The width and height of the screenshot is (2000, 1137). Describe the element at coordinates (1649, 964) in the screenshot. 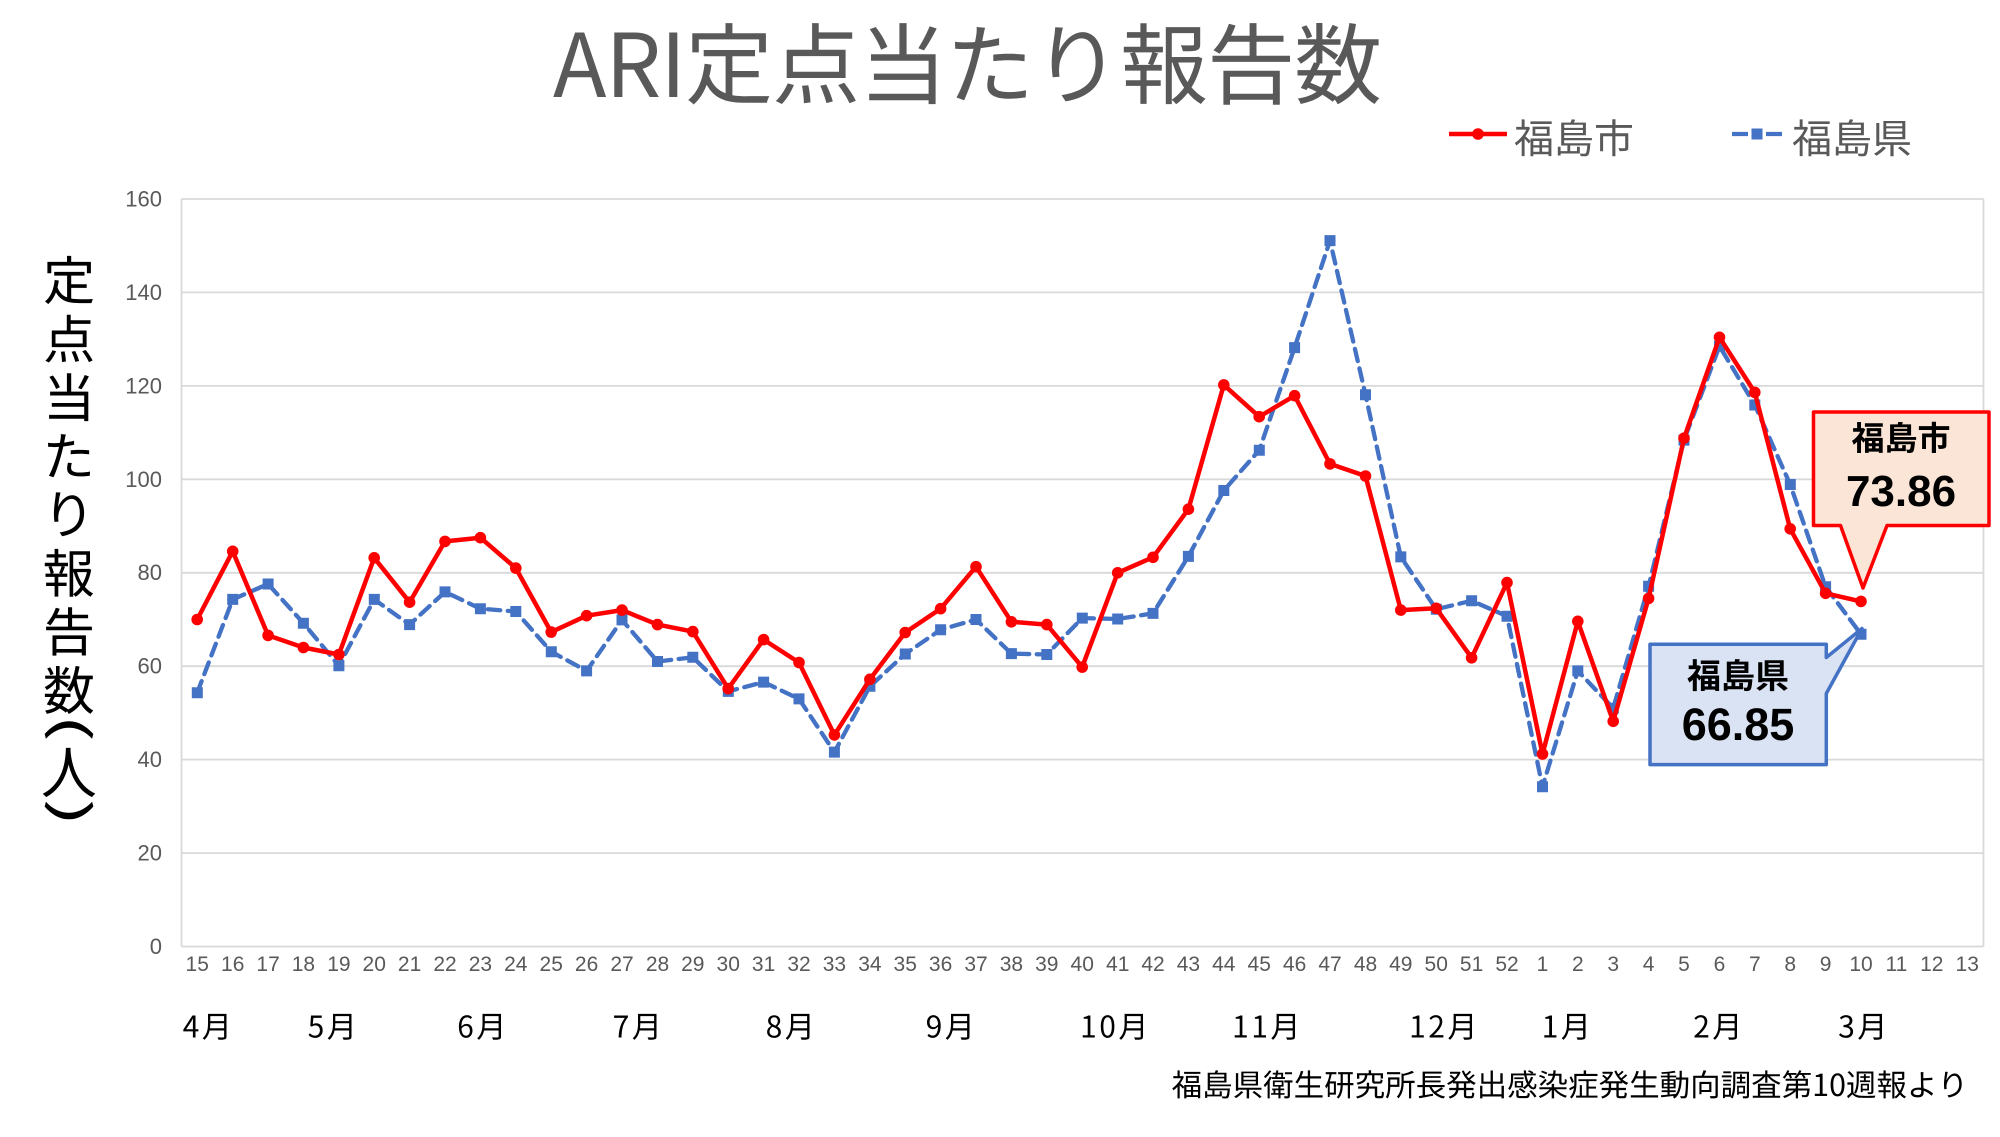

I see `svg-text: 4` at that location.